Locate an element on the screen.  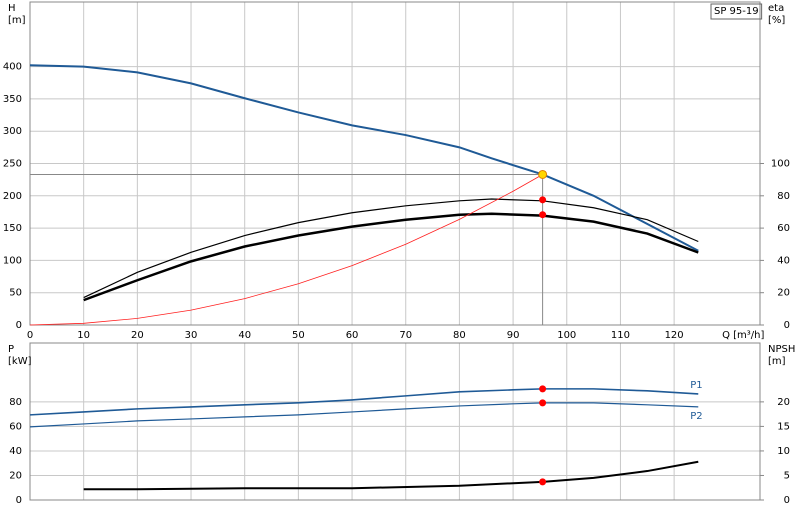
series-label: P2 is located at coordinates (696, 416).